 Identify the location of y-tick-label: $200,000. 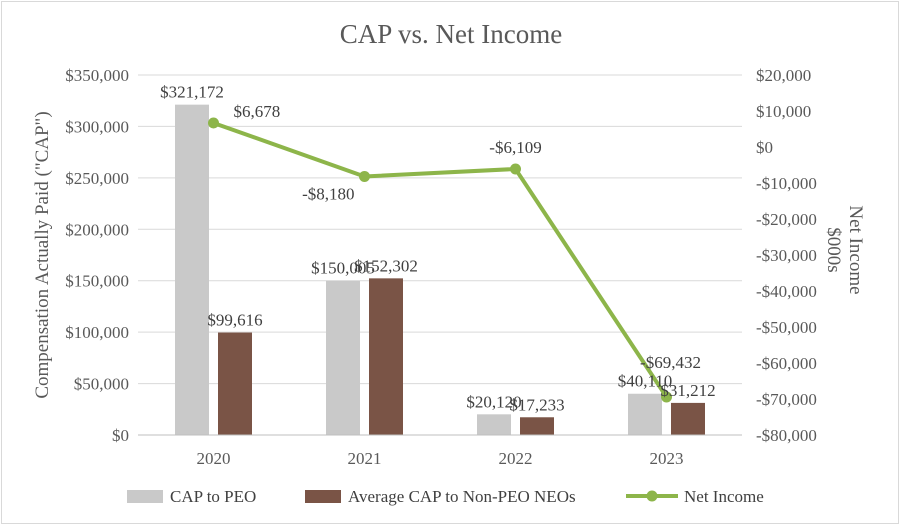
(97, 229).